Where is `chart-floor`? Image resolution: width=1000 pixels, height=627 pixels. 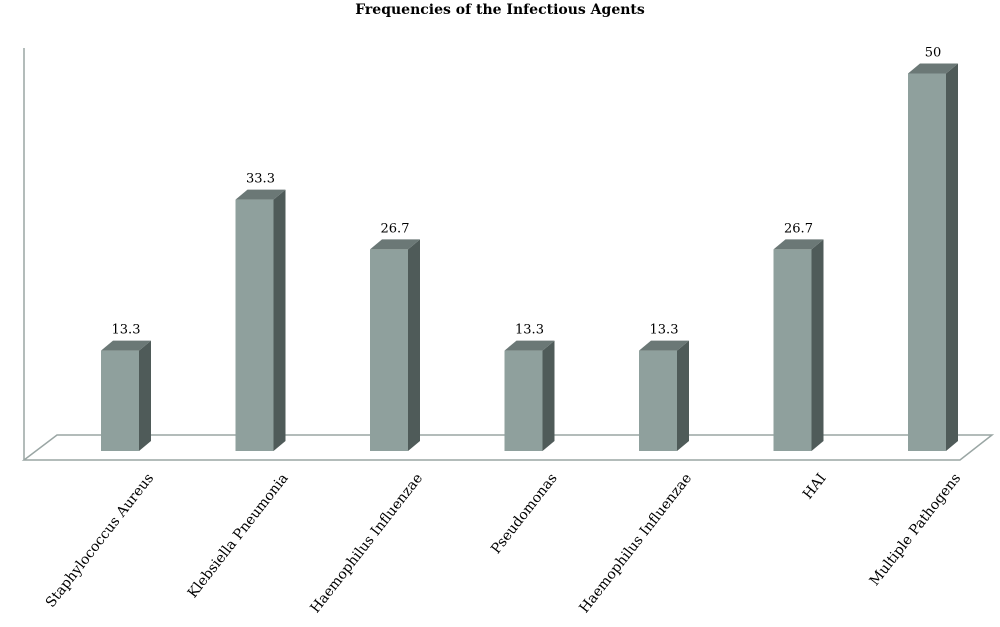 chart-floor is located at coordinates (508, 447).